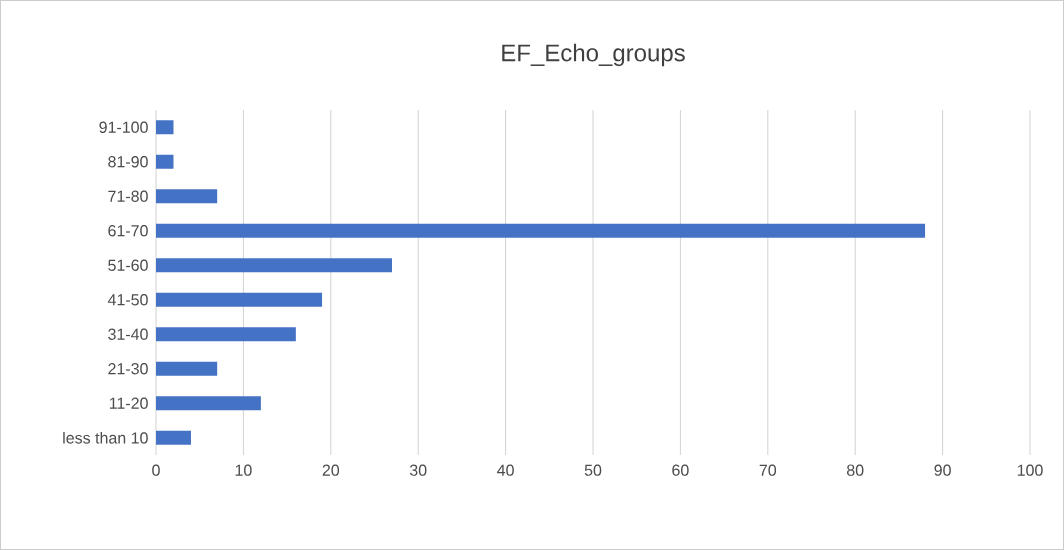 The height and width of the screenshot is (550, 1064). What do you see at coordinates (156, 470) in the screenshot?
I see `x-tick-label: 0` at bounding box center [156, 470].